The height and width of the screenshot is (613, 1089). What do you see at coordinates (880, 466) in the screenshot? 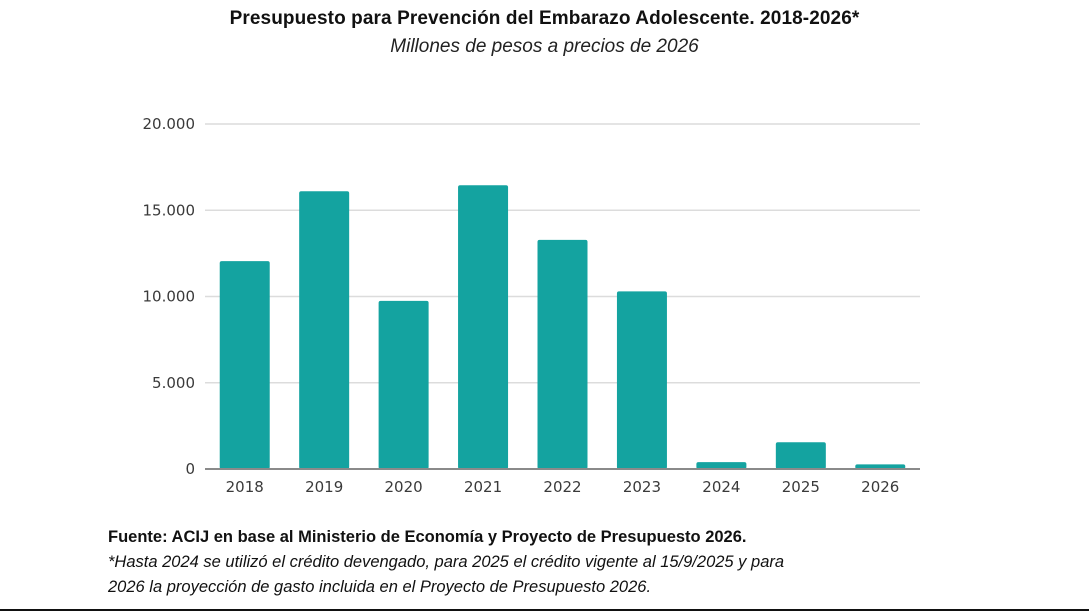
I see `bar-2026` at bounding box center [880, 466].